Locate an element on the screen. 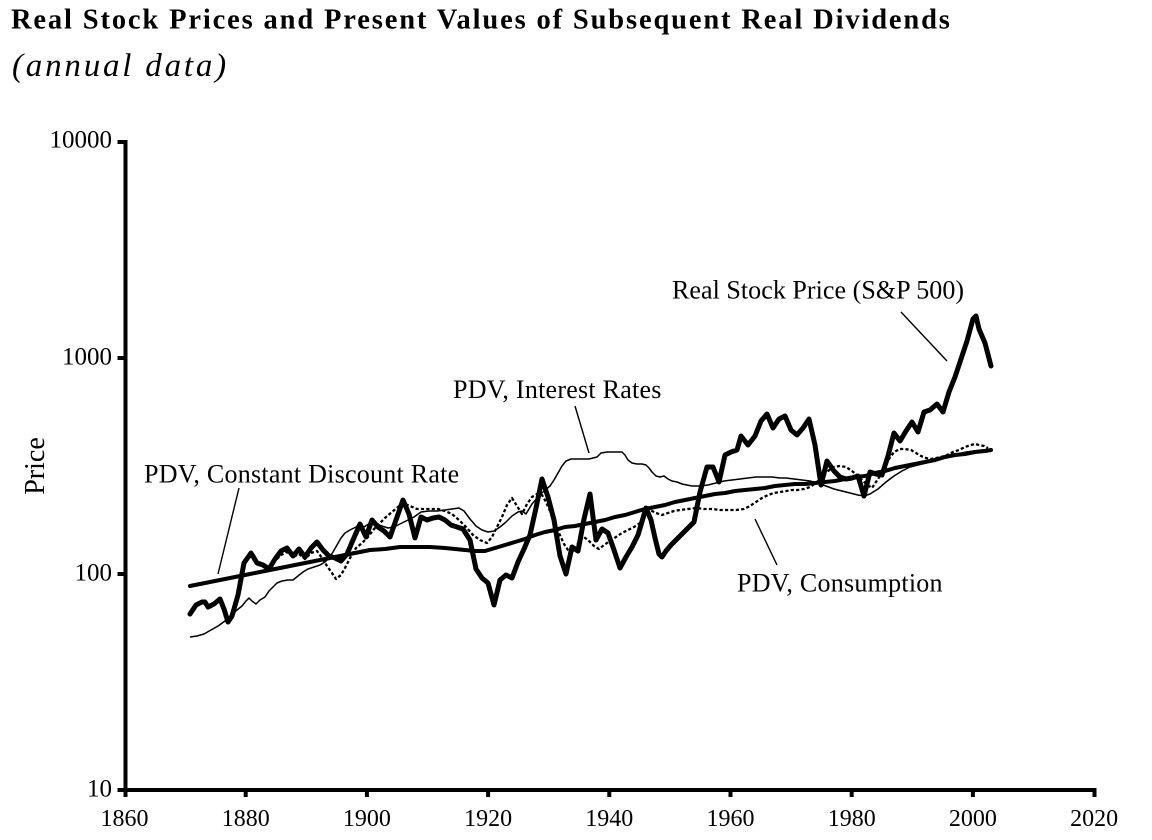 This screenshot has height=840, width=1152. svg-text: 2020 is located at coordinates (1094, 819).